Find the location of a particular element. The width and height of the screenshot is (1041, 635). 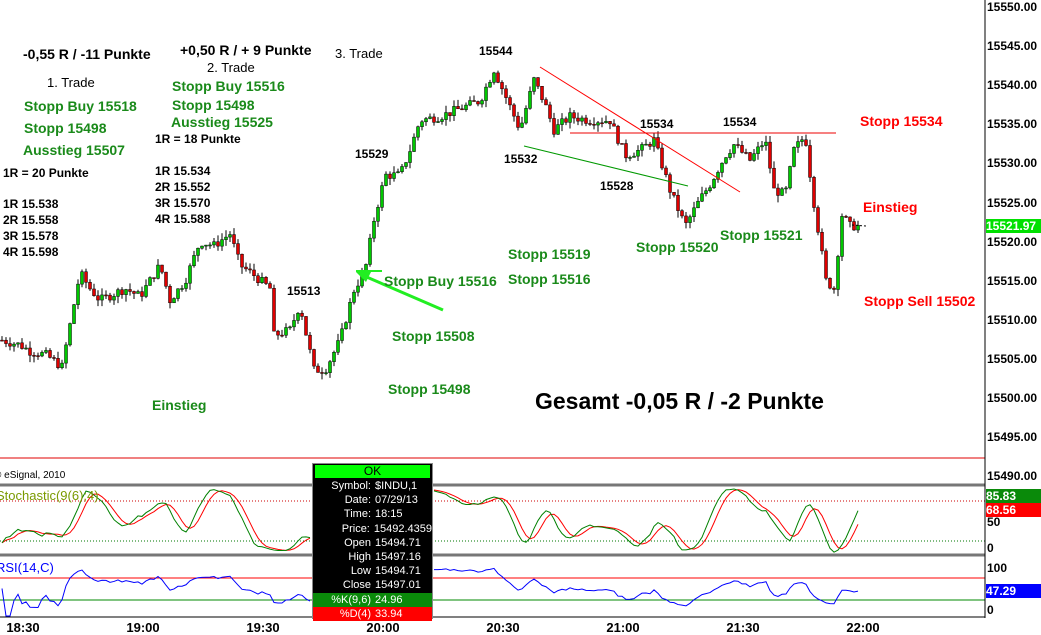

stop-15508: Stopp 15508 is located at coordinates (433, 336).